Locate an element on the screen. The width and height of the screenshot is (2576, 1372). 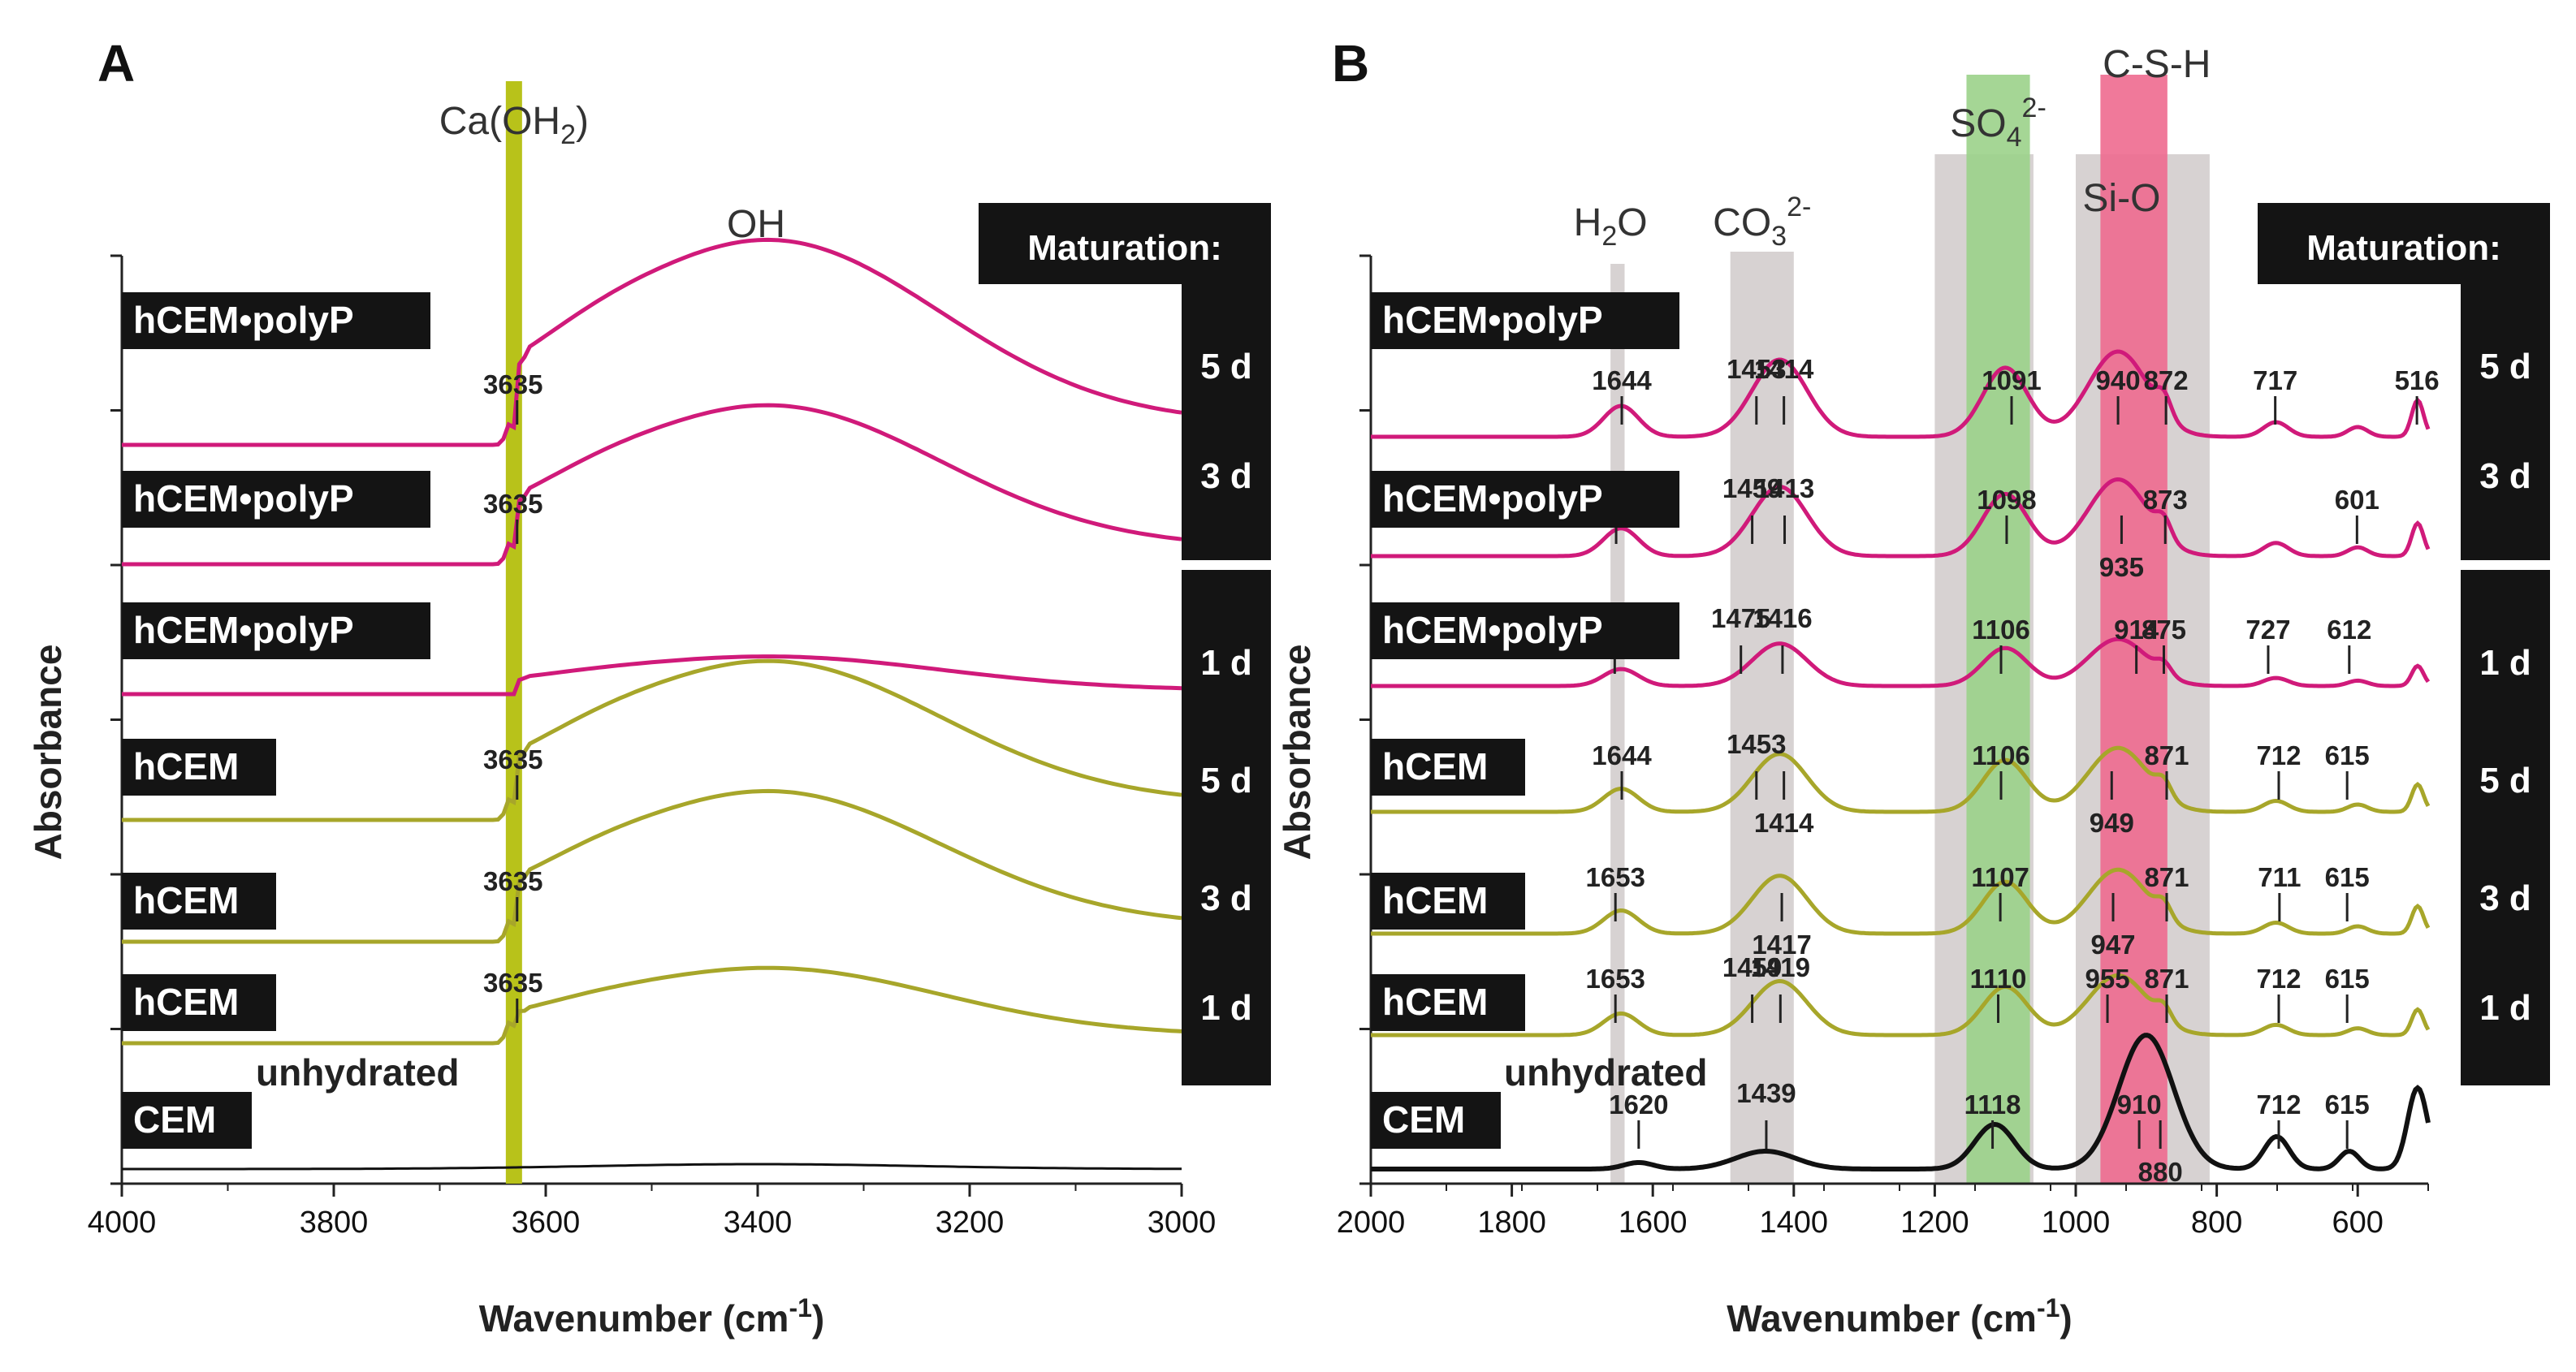
band-co32 is located at coordinates (1762, 718).